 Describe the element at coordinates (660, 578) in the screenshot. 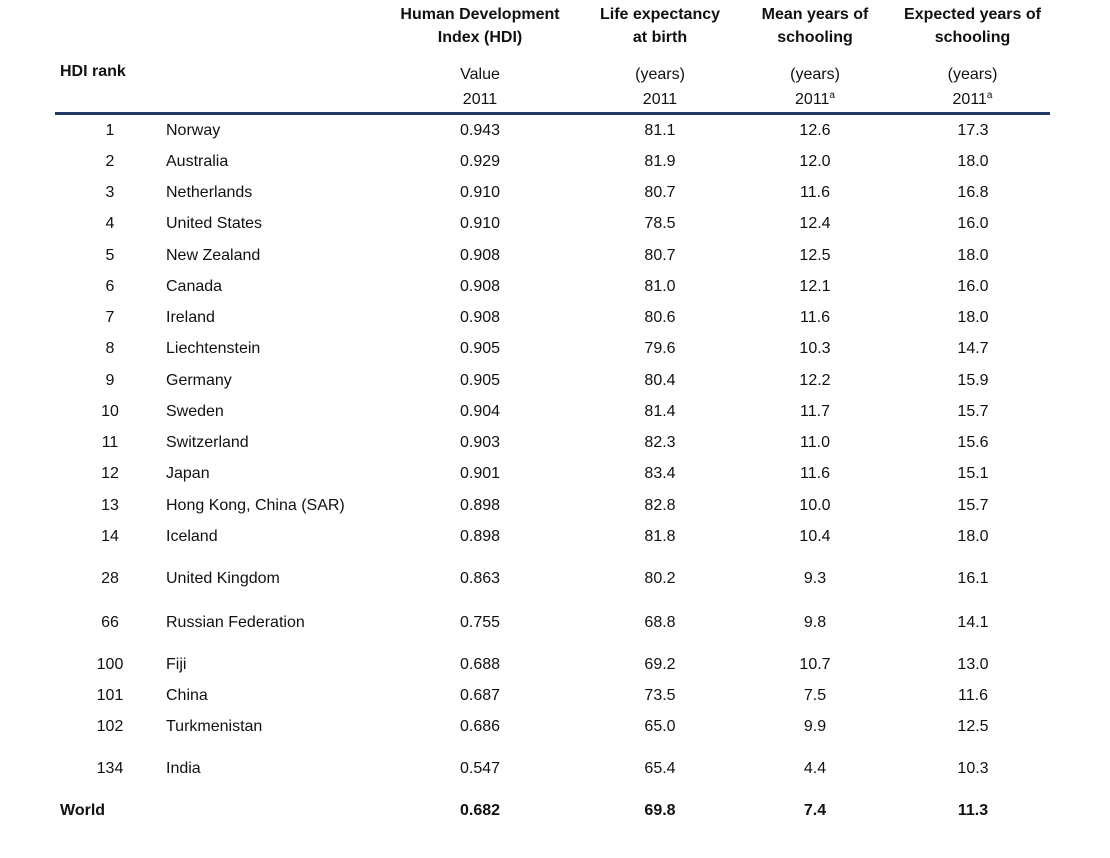

I see `life-expectancy-cell: 80.2` at that location.